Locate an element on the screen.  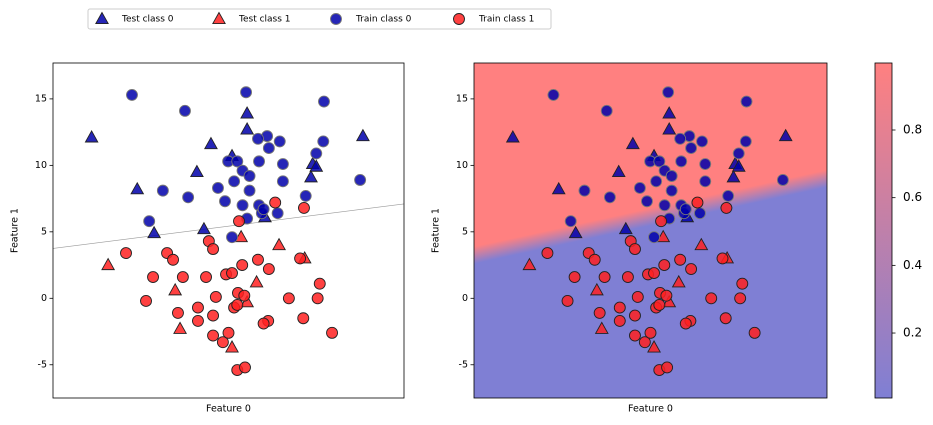
y-tick-label: 0 is located at coordinates (465, 298).